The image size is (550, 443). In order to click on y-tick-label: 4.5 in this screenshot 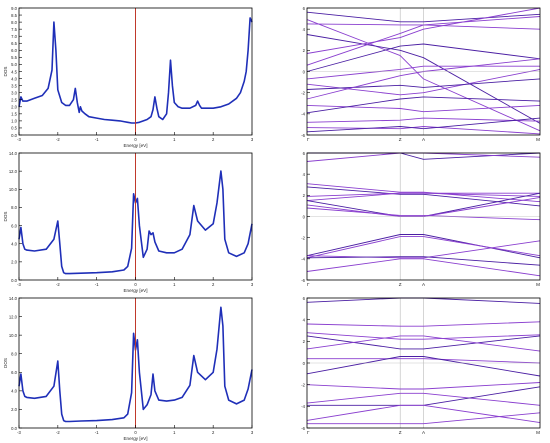, I will do `click(14, 71)`.